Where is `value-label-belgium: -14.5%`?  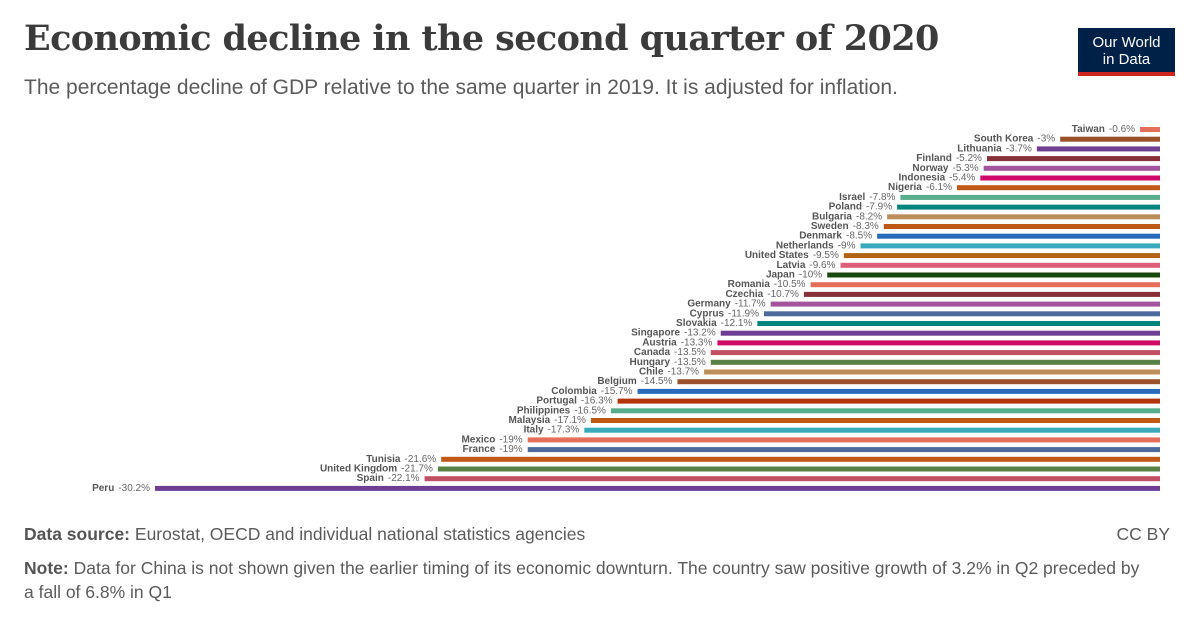 value-label-belgium: -14.5% is located at coordinates (657, 381).